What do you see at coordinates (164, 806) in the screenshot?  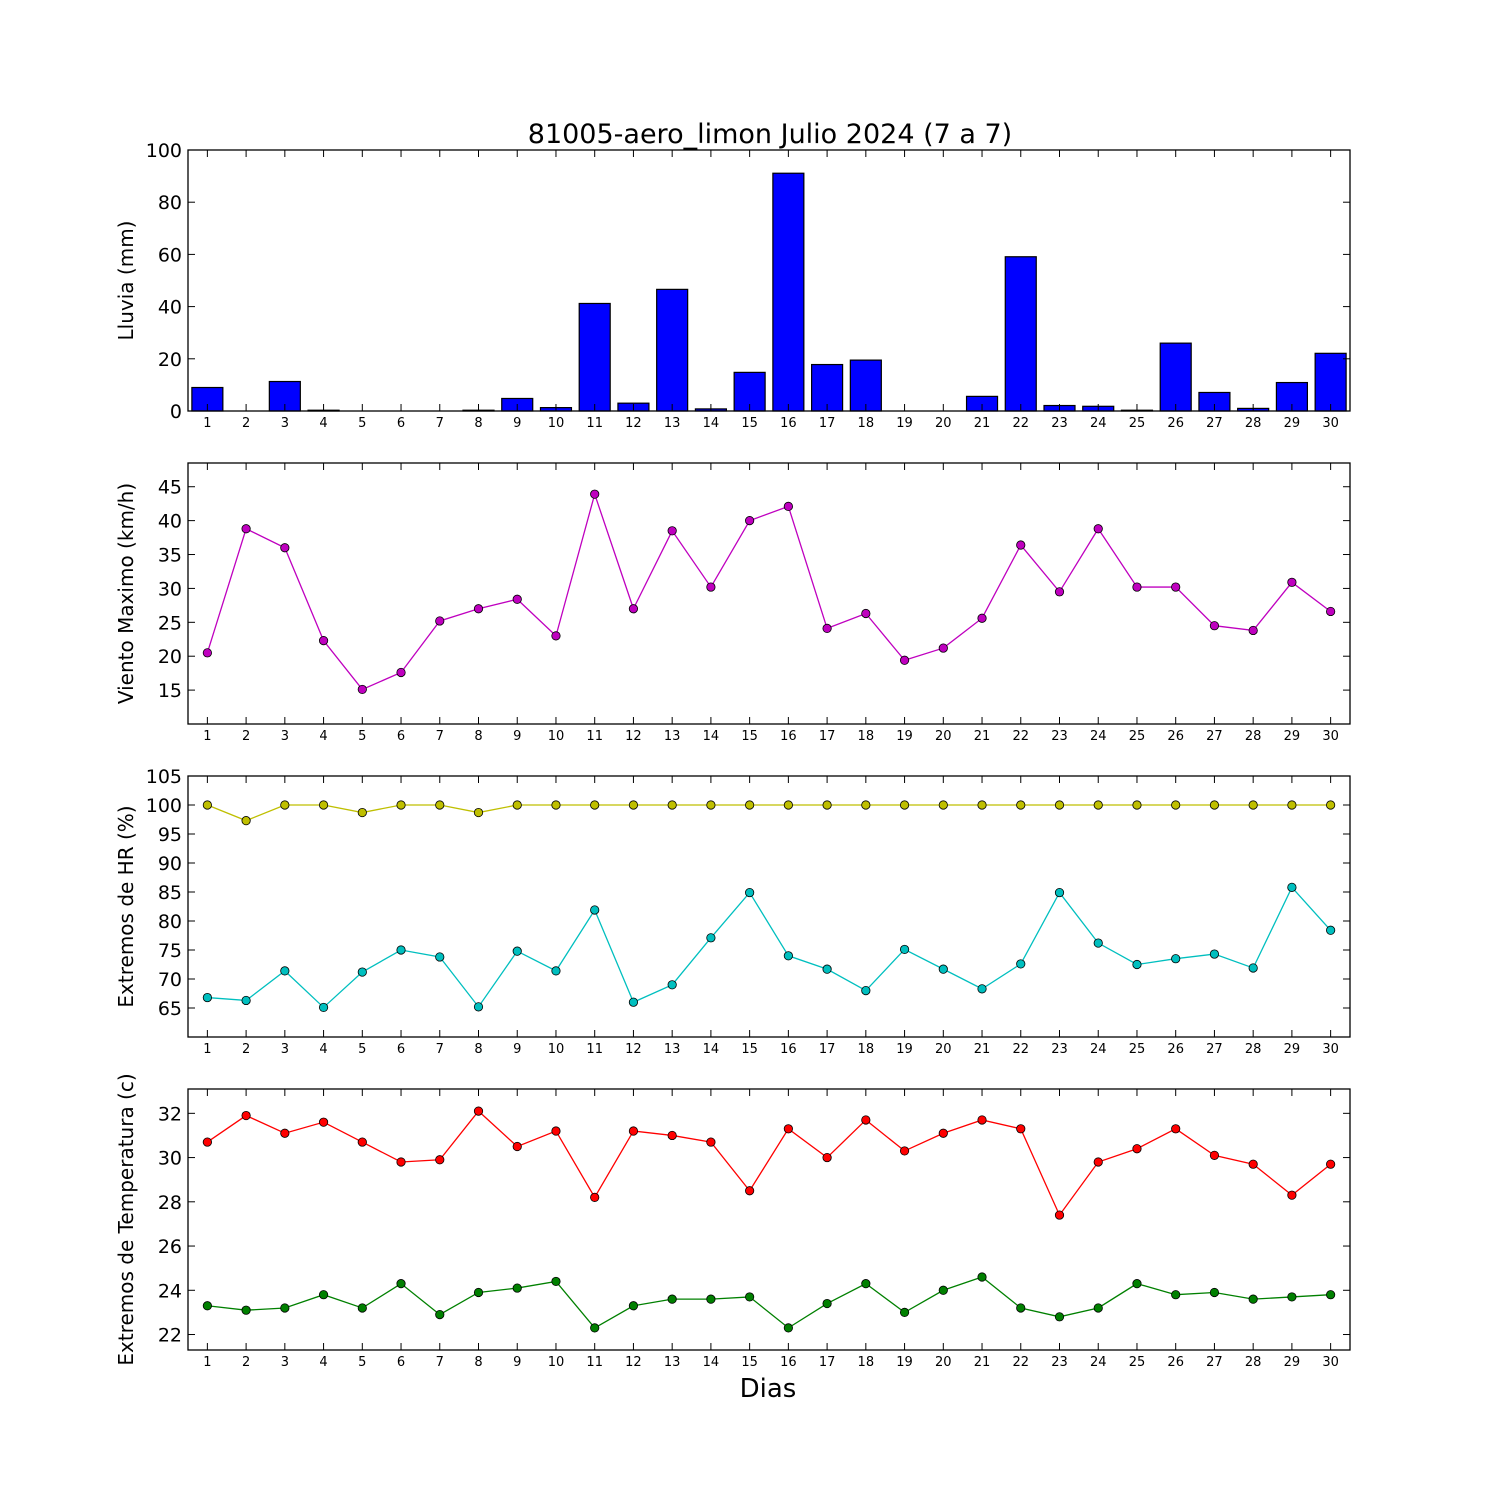 I see `y-tick-label: 100` at bounding box center [164, 806].